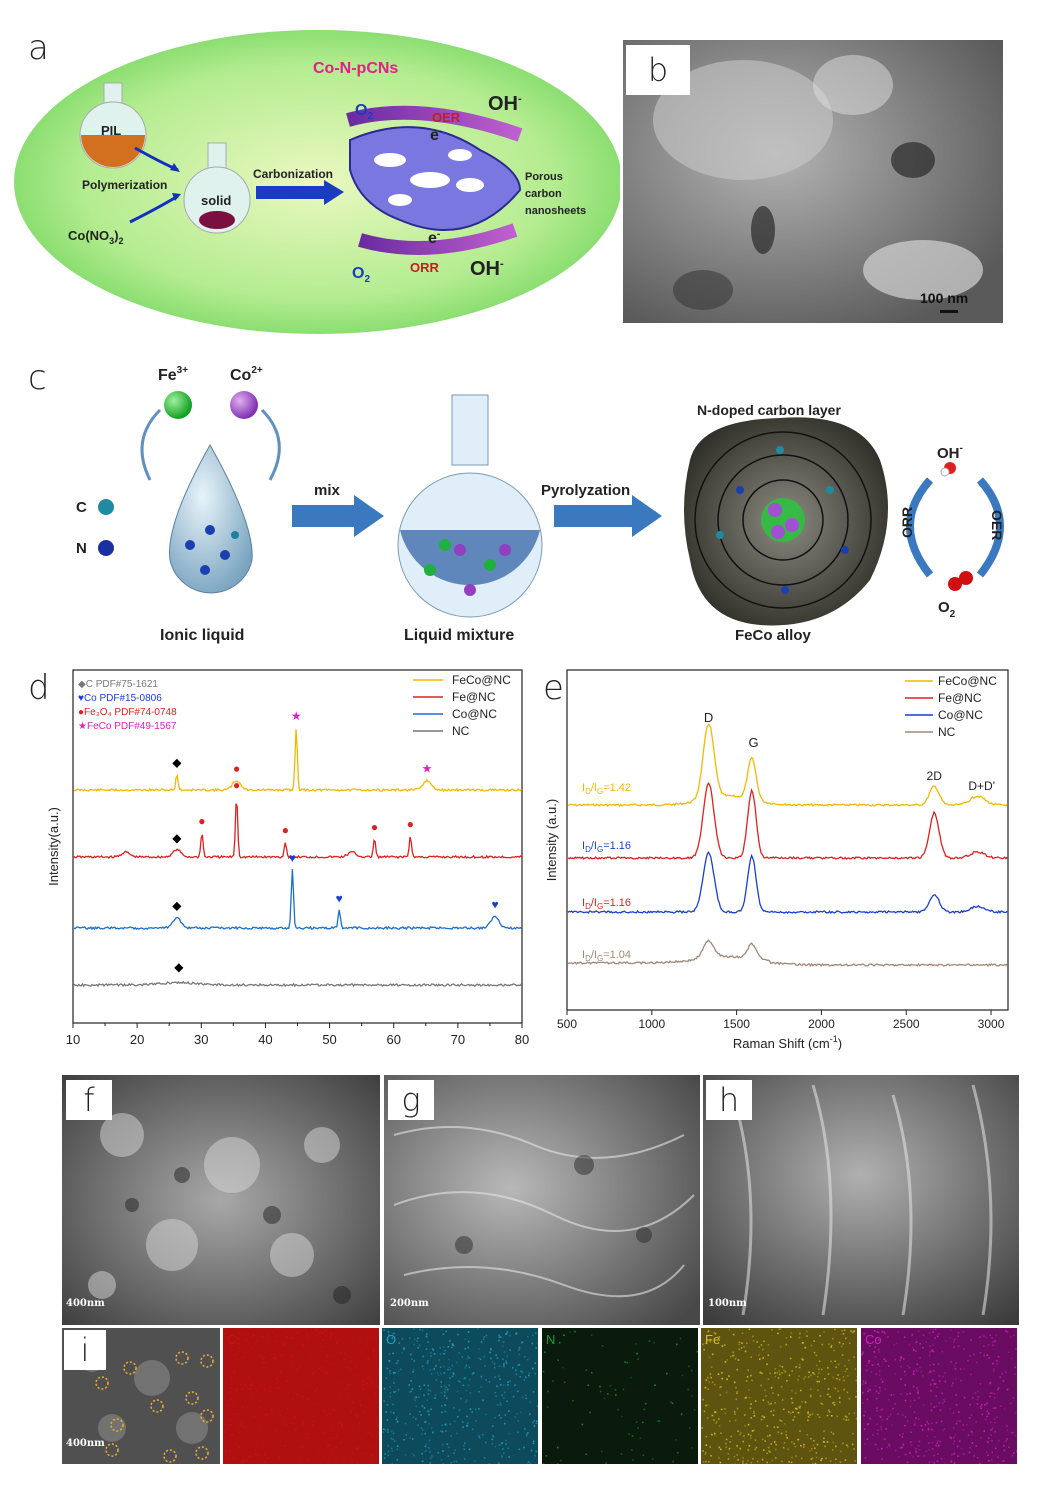 Image resolution: width=1050 pixels, height=1495 pixels. What do you see at coordinates (787, 882) in the screenshot?
I see `raman-series-Co@NC` at bounding box center [787, 882].